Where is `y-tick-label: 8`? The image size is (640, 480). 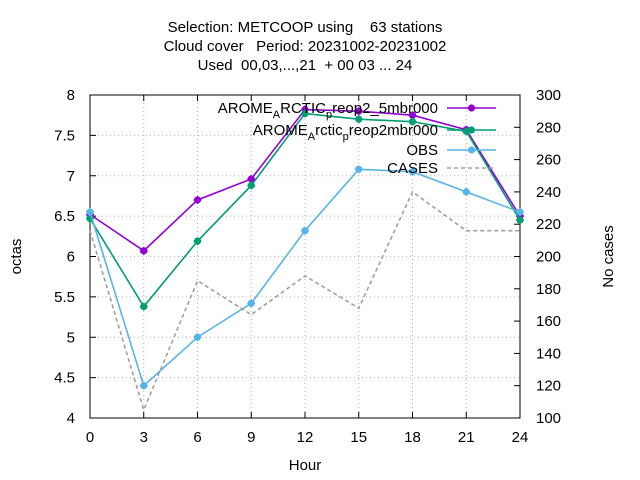 y-tick-label: 8 is located at coordinates (71, 95).